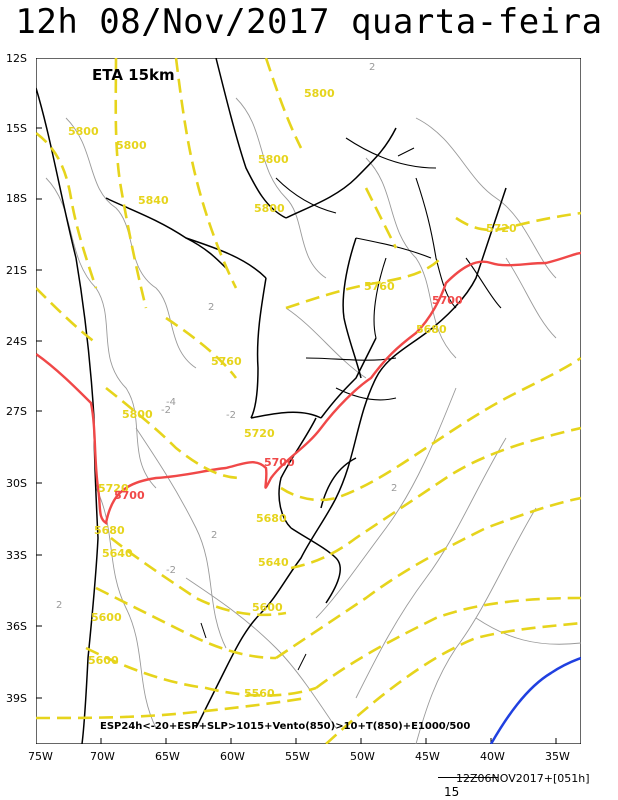 The height and width of the screenshot is (800, 618). I want to click on lat-label: 33S, so click(16, 555).